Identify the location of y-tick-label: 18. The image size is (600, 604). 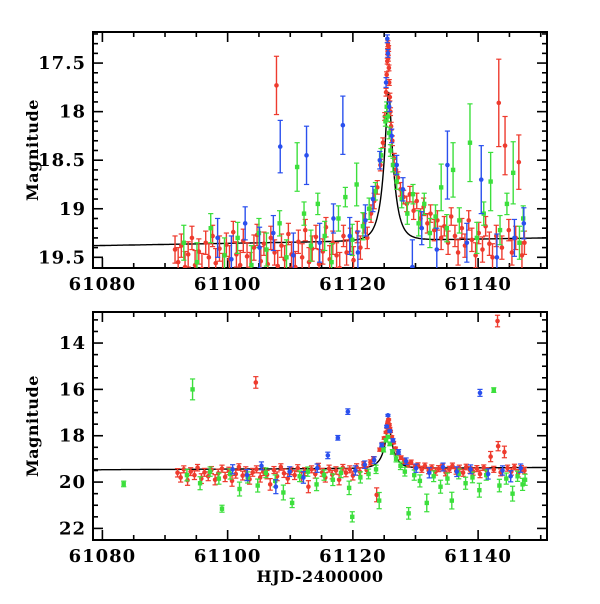
(72, 112).